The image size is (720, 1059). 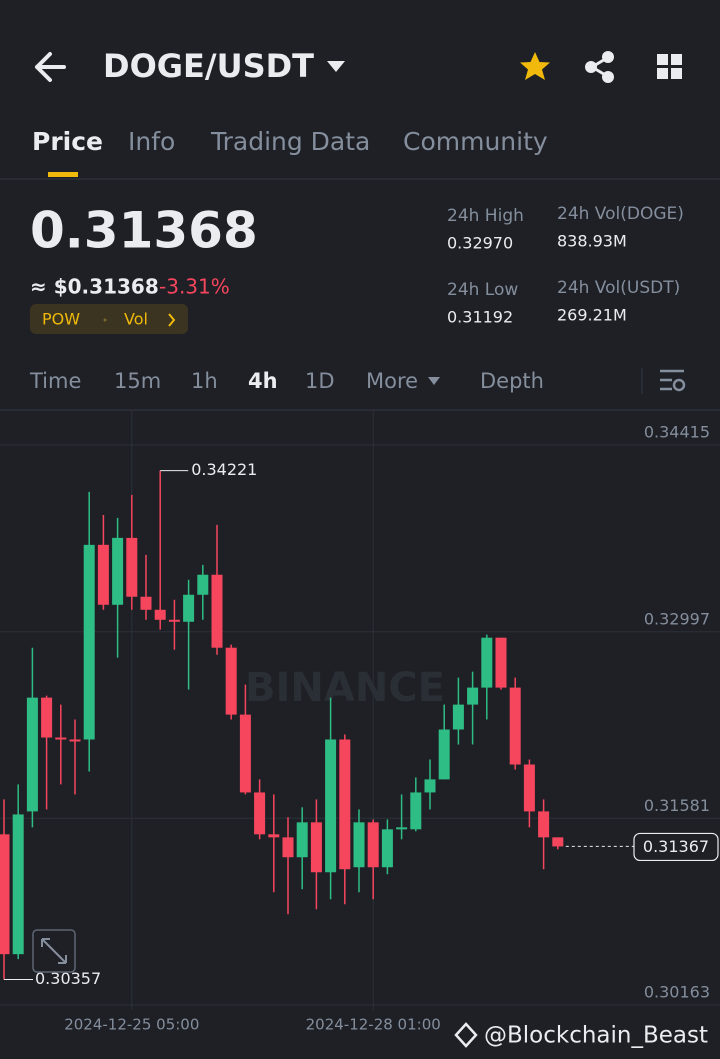 What do you see at coordinates (512, 381) in the screenshot?
I see `interval: Depth` at bounding box center [512, 381].